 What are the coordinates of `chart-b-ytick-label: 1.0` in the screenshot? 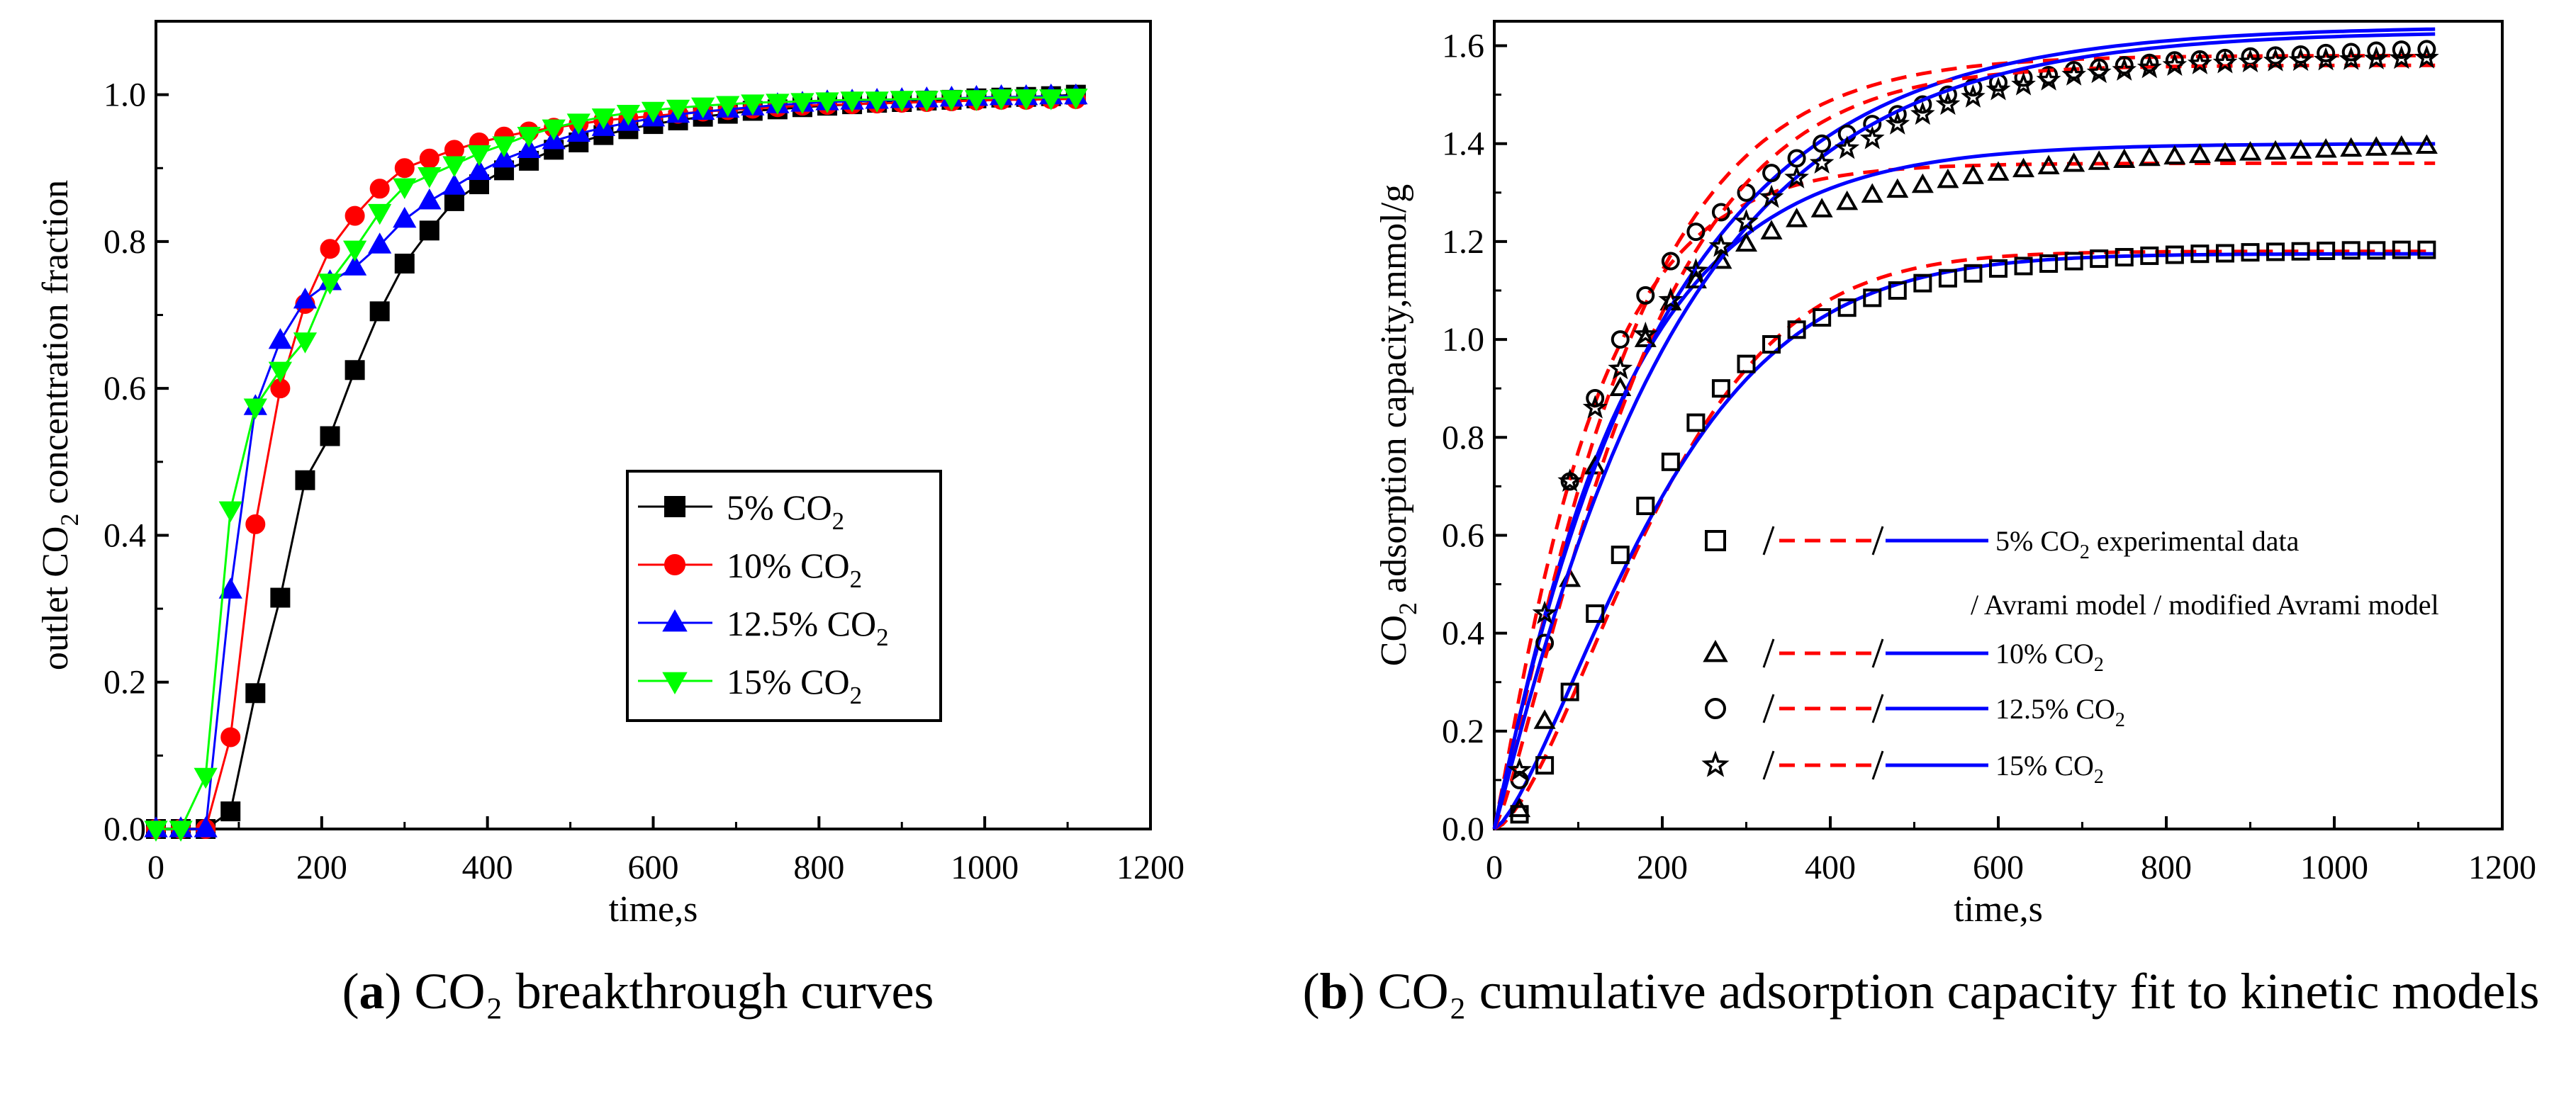 It's located at (1463, 340).